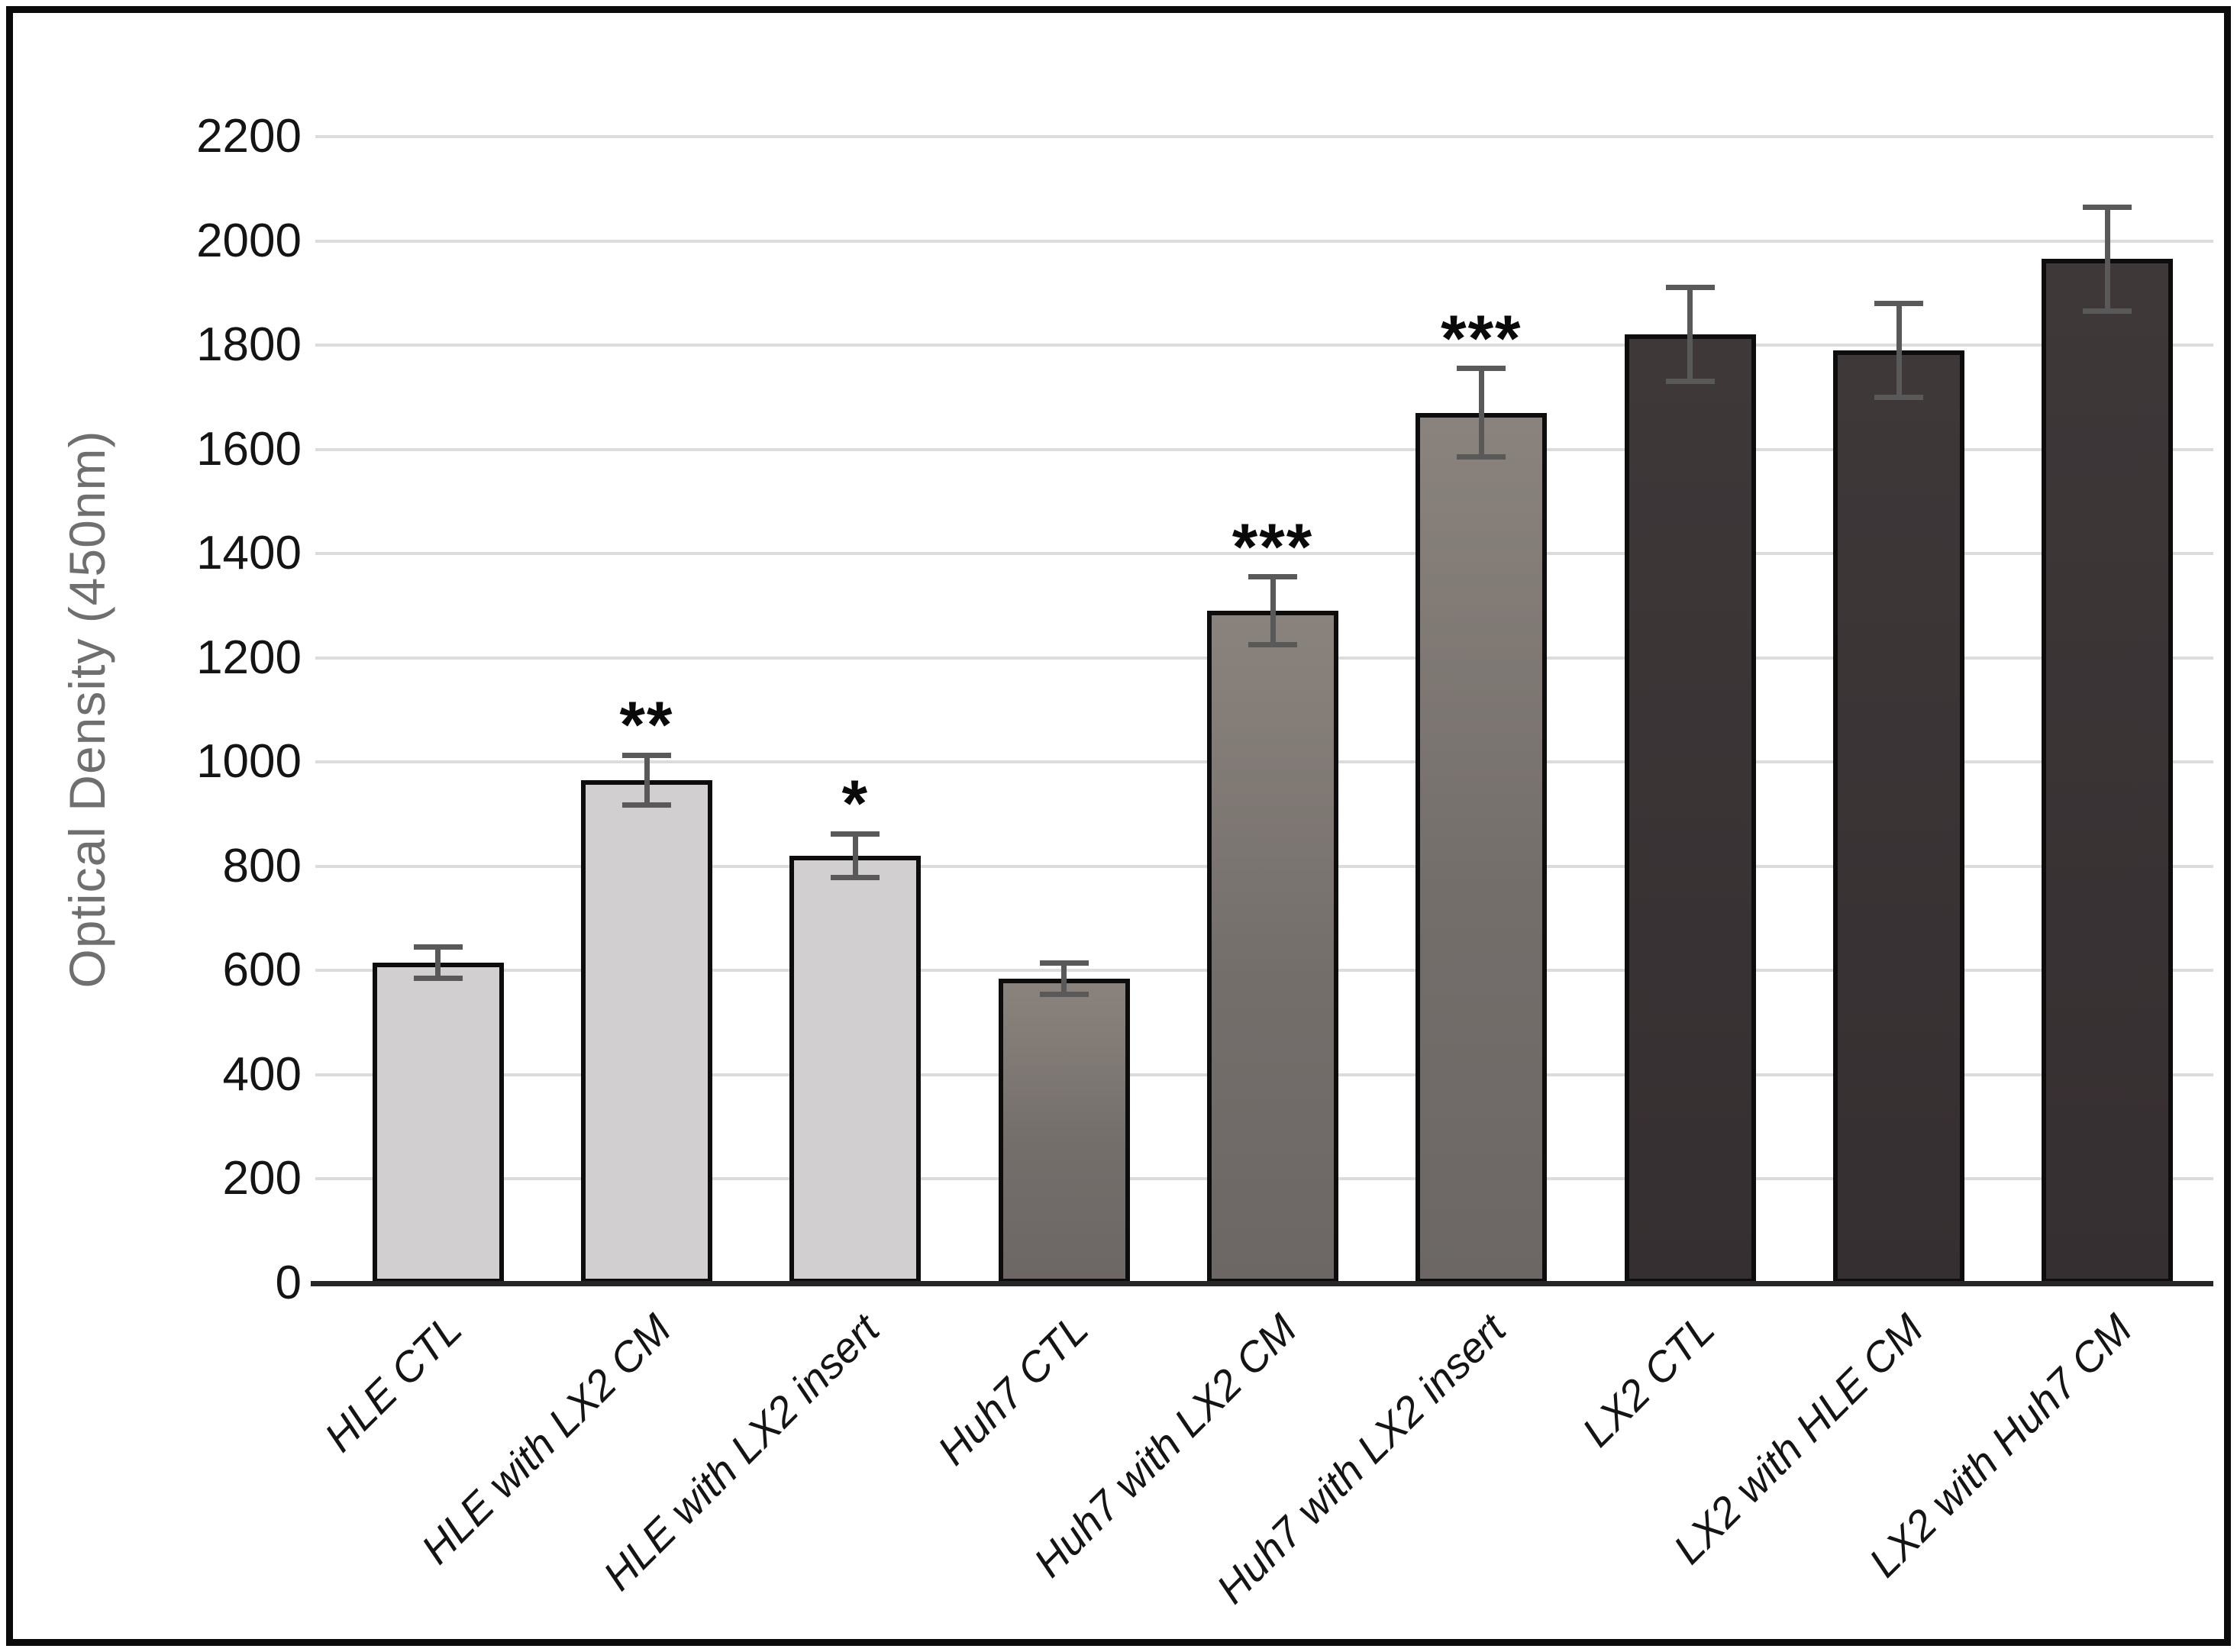 Image resolution: width=2237 pixels, height=1652 pixels. What do you see at coordinates (262, 970) in the screenshot?
I see `y-tick-label-600: 600` at bounding box center [262, 970].